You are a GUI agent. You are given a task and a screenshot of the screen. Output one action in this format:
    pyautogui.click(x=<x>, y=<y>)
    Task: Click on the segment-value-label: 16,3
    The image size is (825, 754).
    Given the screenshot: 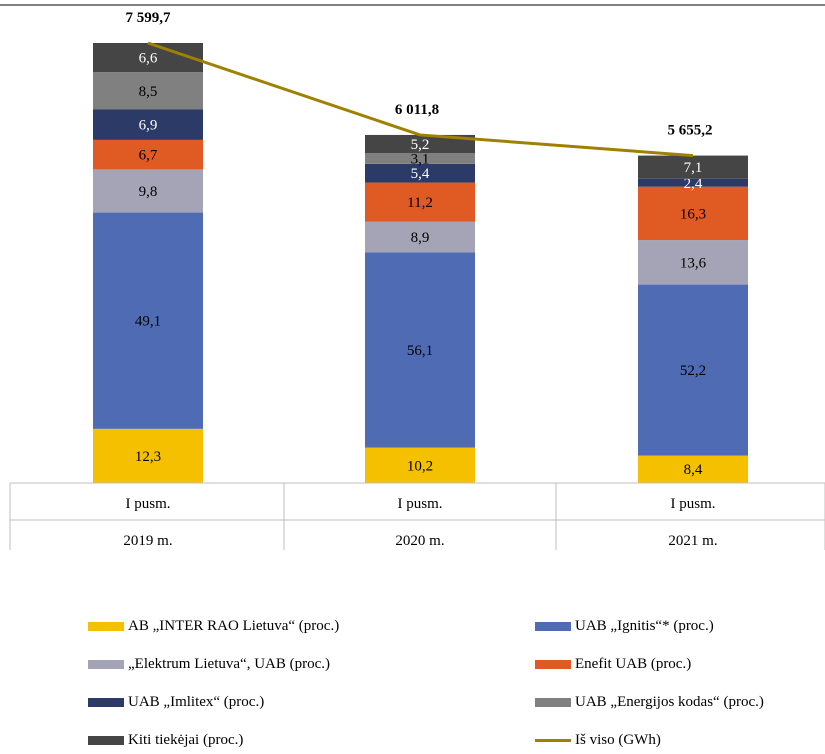 What is the action you would take?
    pyautogui.click(x=693, y=214)
    